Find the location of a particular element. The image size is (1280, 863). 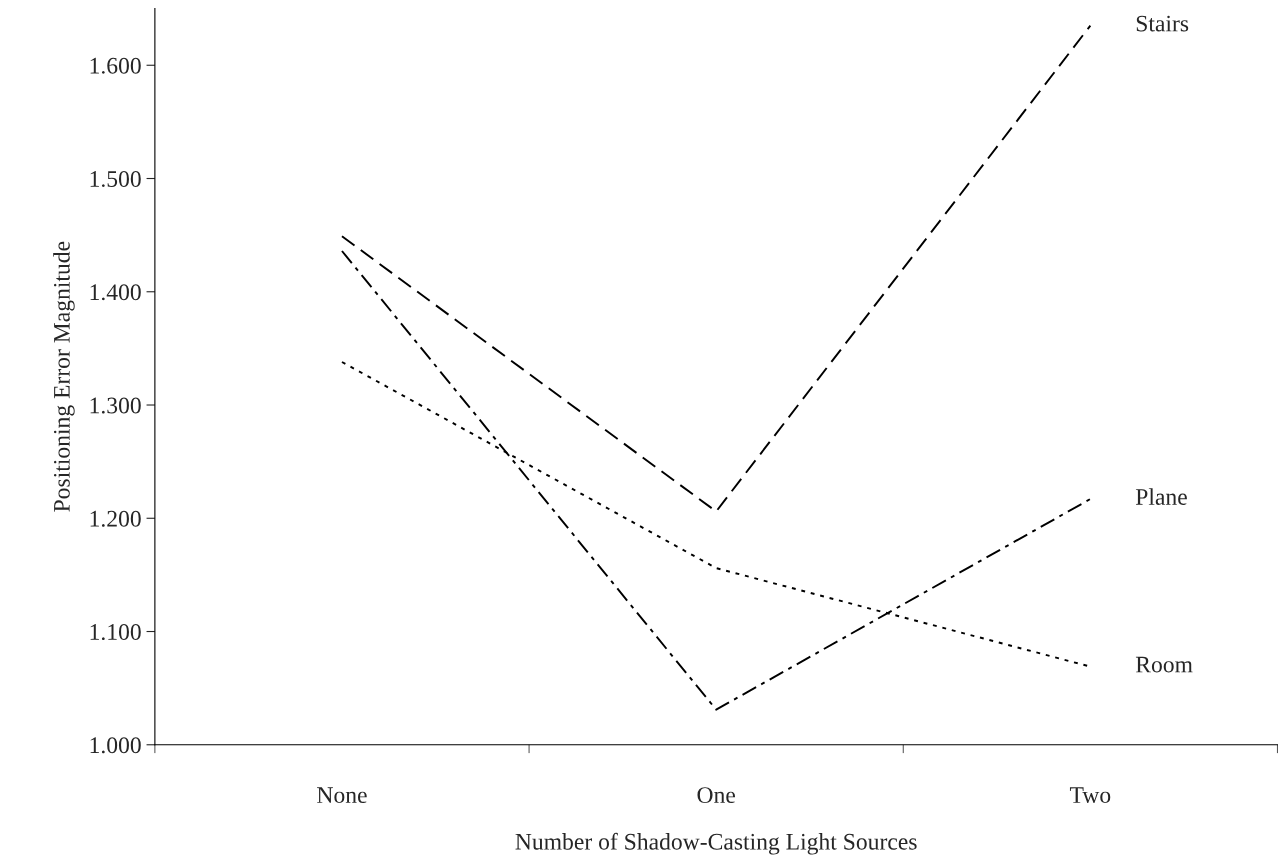

series-label: Room is located at coordinates (1164, 664).